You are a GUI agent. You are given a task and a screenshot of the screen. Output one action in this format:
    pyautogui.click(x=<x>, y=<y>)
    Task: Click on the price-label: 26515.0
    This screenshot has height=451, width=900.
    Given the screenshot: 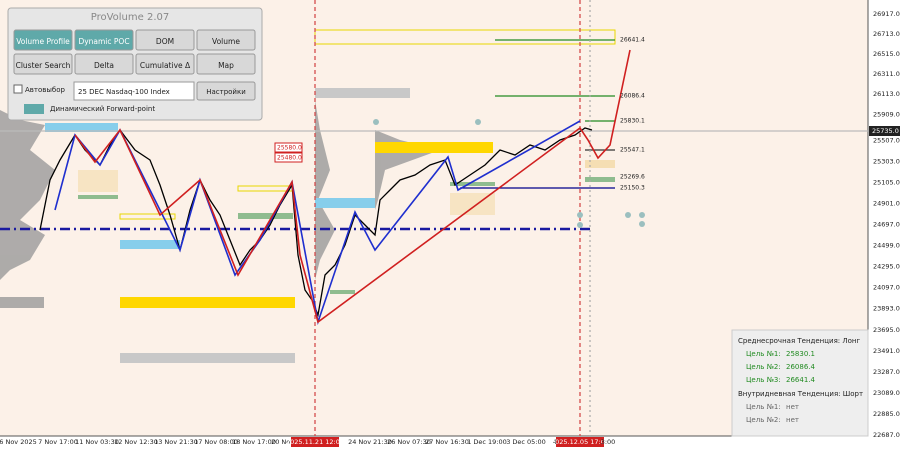 What is the action you would take?
    pyautogui.click(x=886, y=54)
    